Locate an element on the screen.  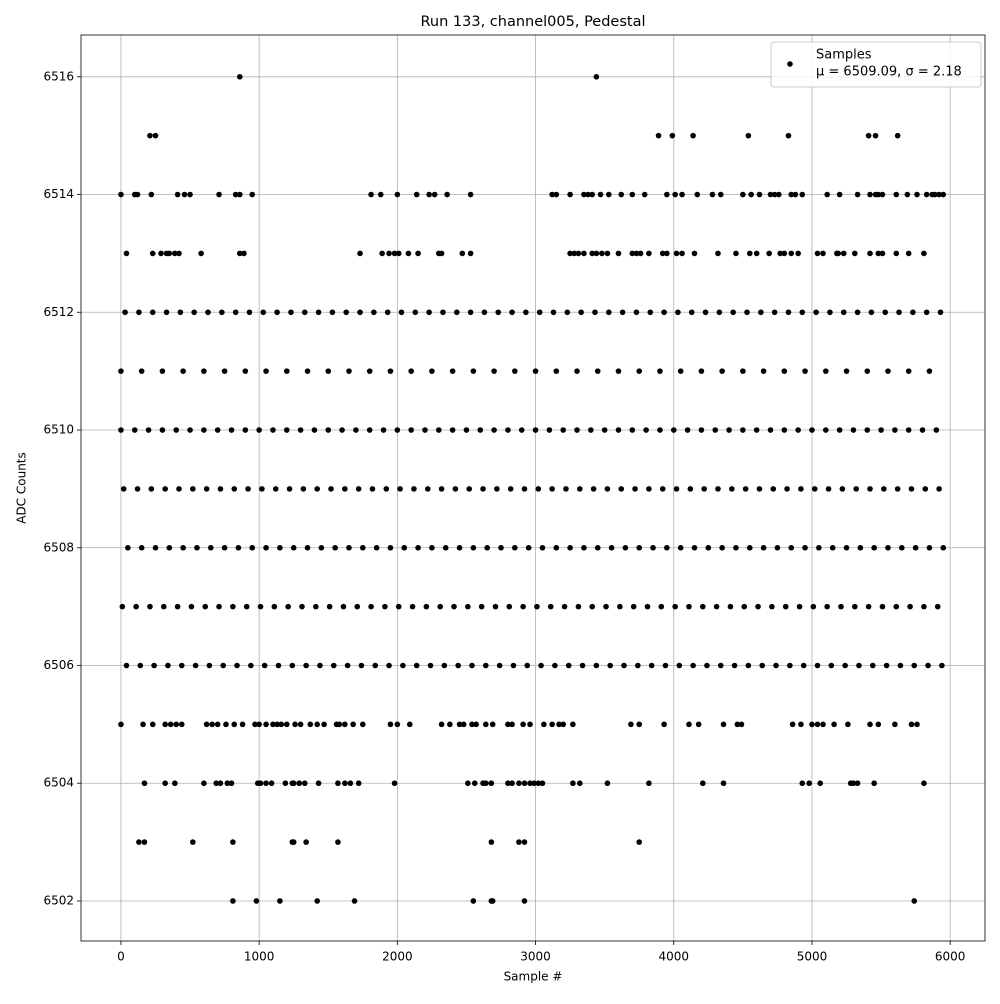
x-axis-label: Sample # is located at coordinates (533, 977).